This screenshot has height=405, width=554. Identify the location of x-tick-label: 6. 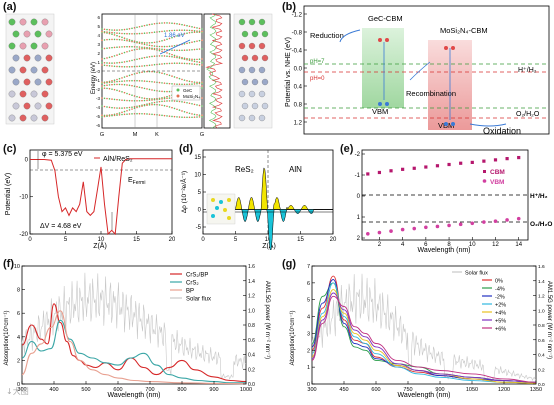
(426, 245).